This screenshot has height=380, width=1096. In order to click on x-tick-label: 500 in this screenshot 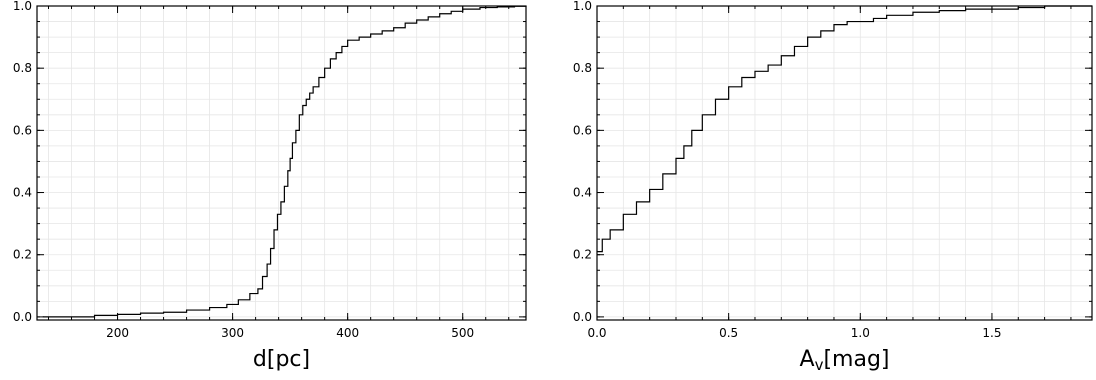, I will do `click(462, 333)`.